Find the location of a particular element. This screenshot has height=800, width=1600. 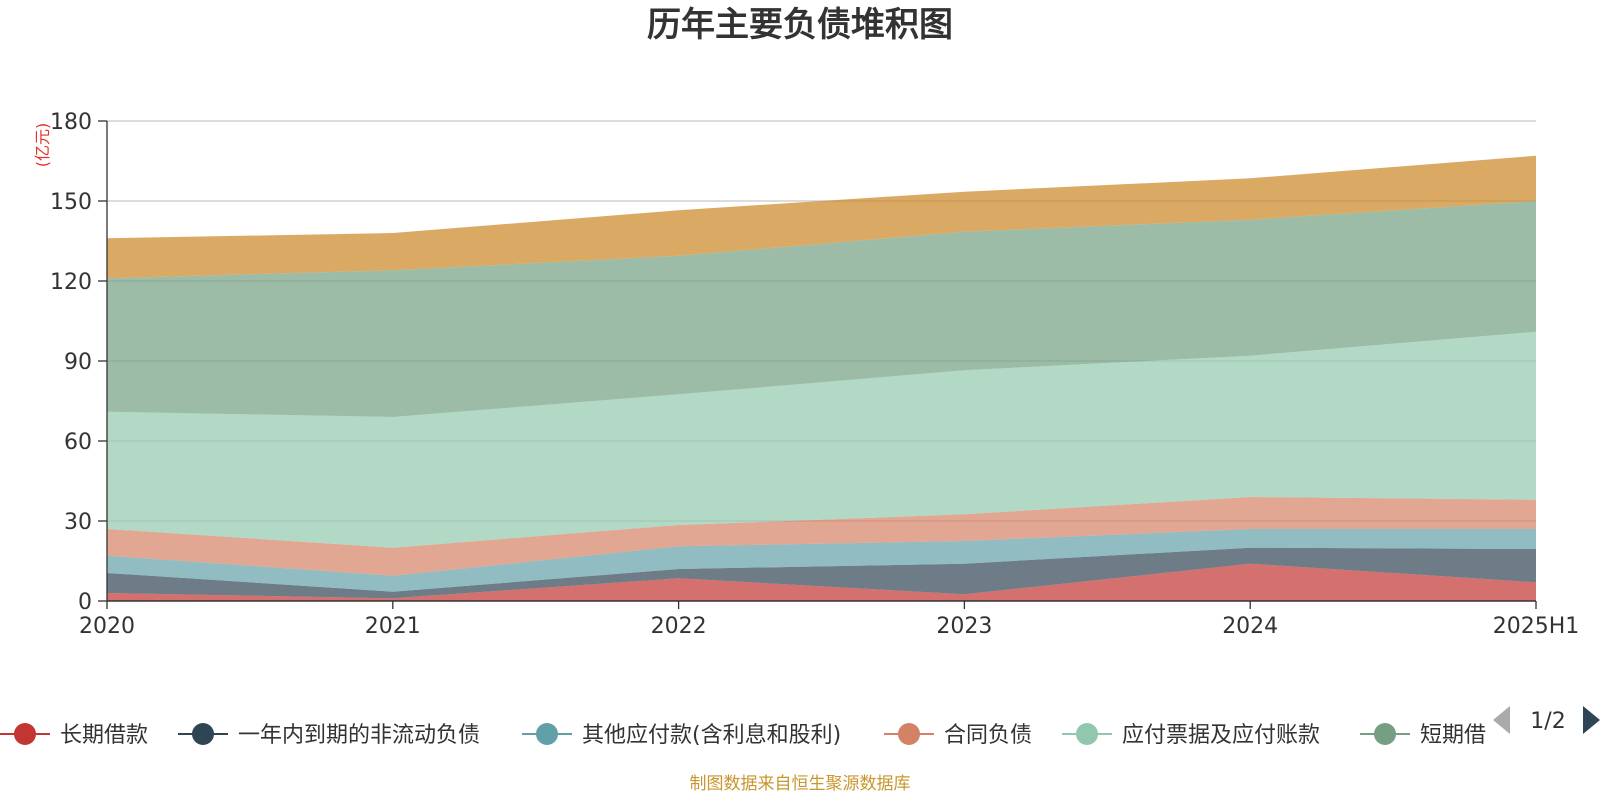

y-tick-label: 120 is located at coordinates (71, 282).